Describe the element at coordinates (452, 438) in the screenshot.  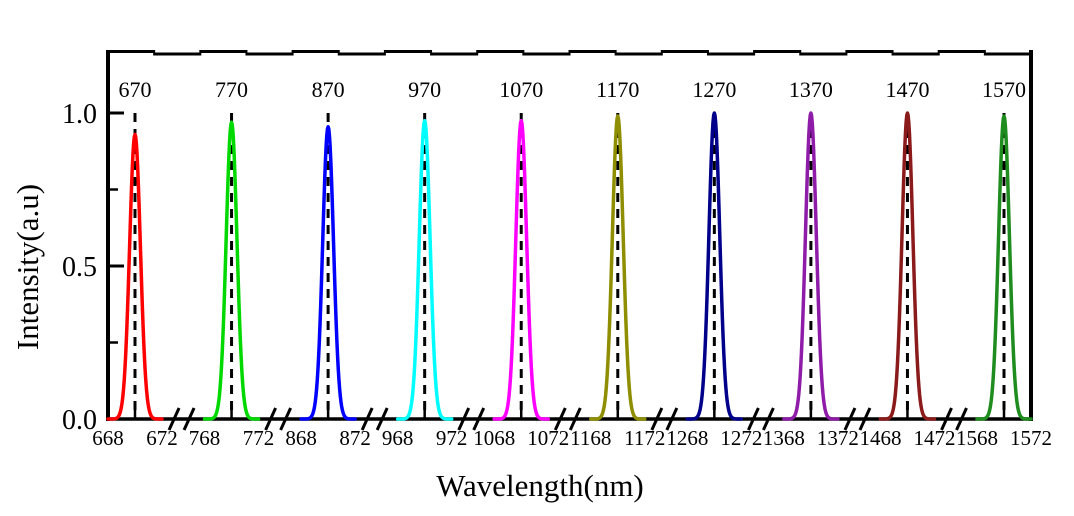
I see `x-tick-label: 972` at that location.